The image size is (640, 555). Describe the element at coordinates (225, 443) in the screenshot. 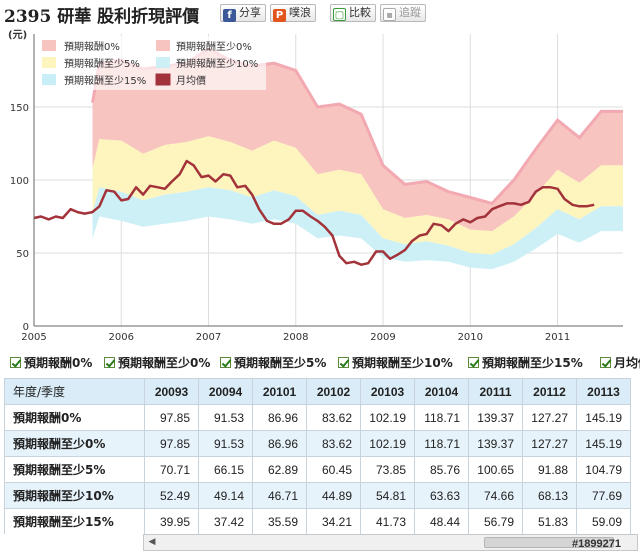

I see `table-cell: 91.53` at that location.